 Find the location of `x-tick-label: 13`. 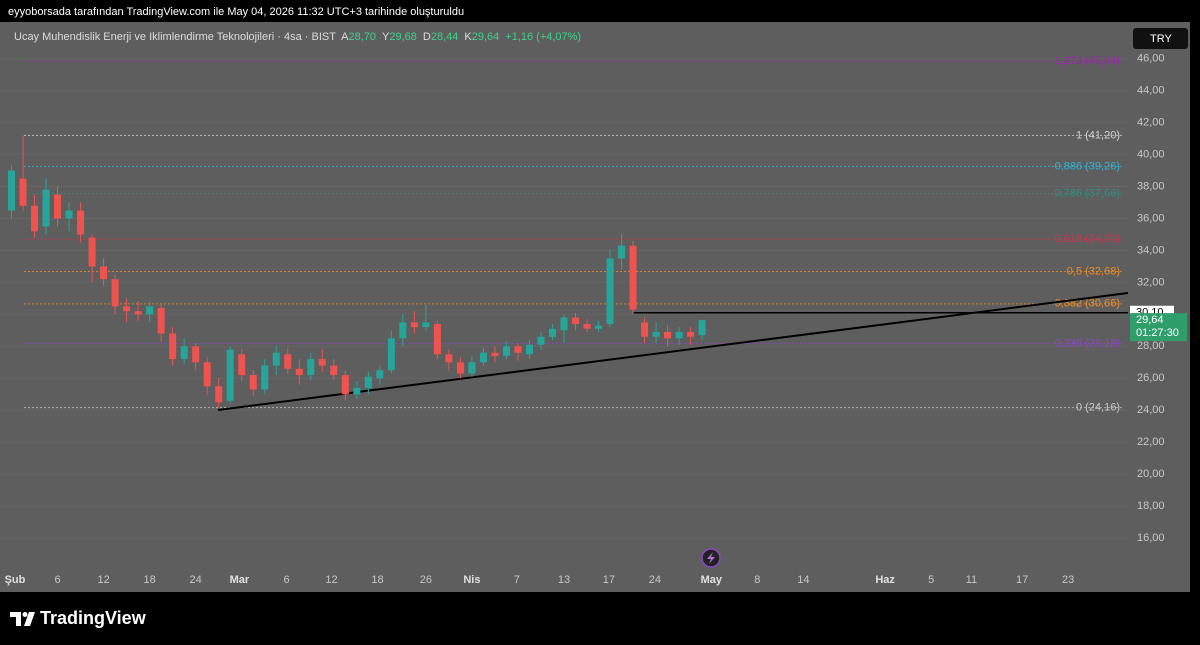

x-tick-label: 13 is located at coordinates (564, 580).